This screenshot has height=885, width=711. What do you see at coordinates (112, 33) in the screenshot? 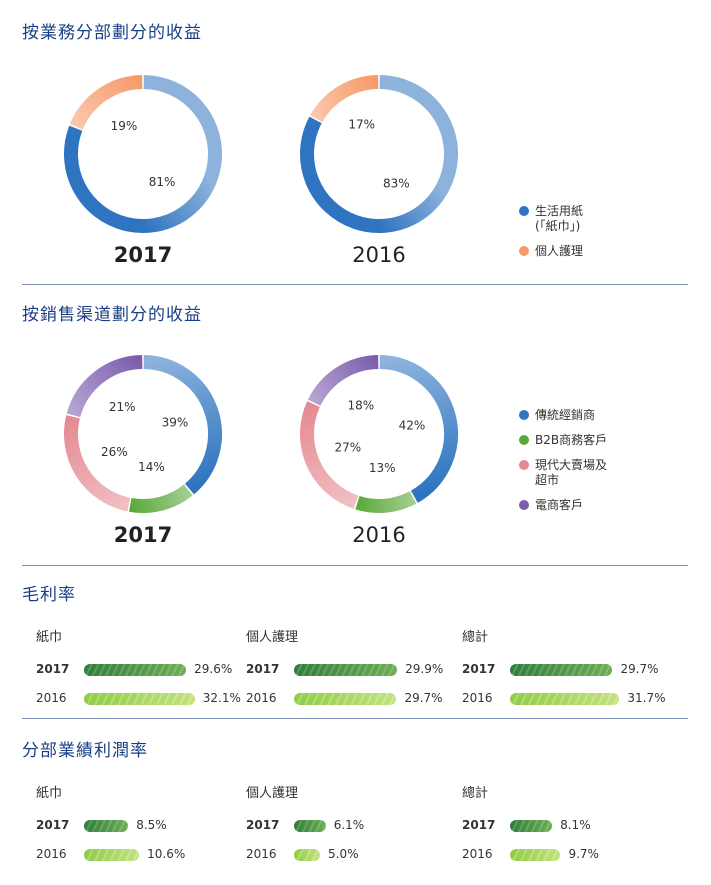
I see `segment-section-title: 按業務分部劃分的收益` at bounding box center [112, 33].